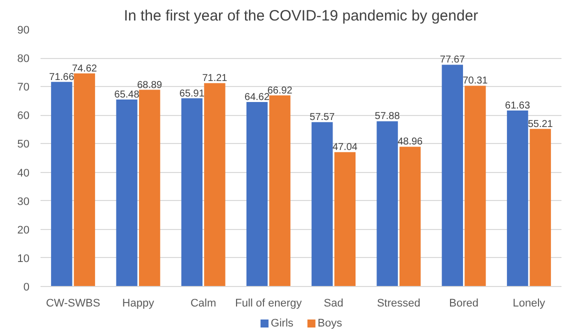  Describe the element at coordinates (150, 85) in the screenshot. I see `data-label: 68.89` at that location.